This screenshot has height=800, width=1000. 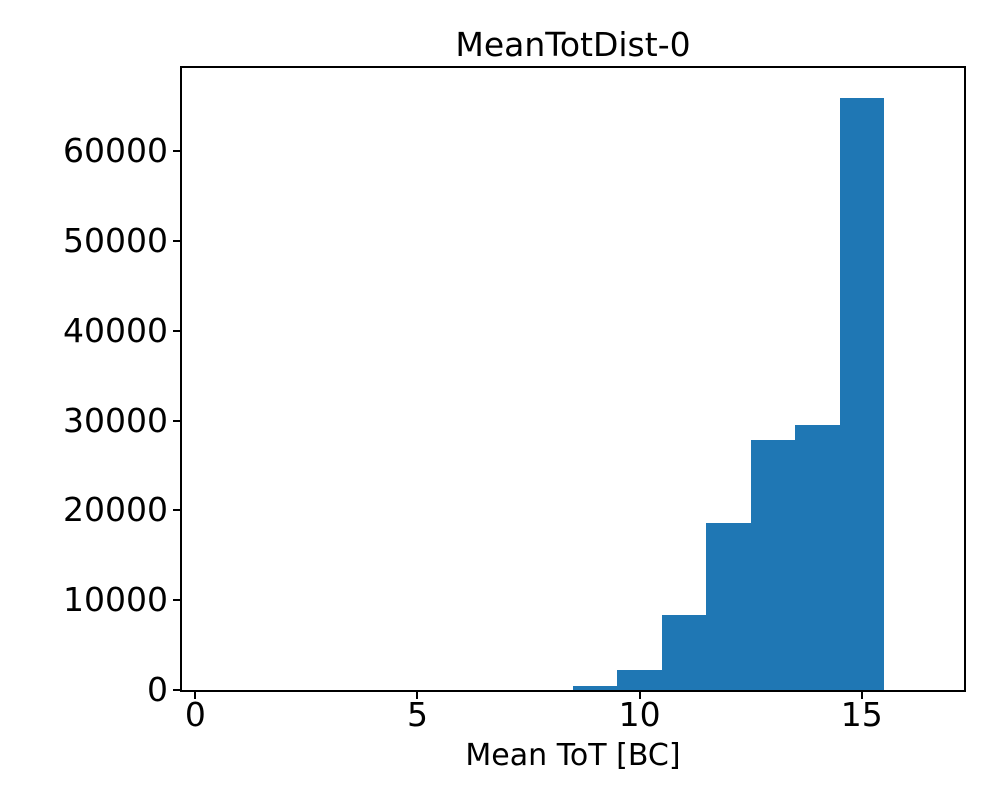 I want to click on x-axis-tick-label: 10, so click(x=639, y=714).